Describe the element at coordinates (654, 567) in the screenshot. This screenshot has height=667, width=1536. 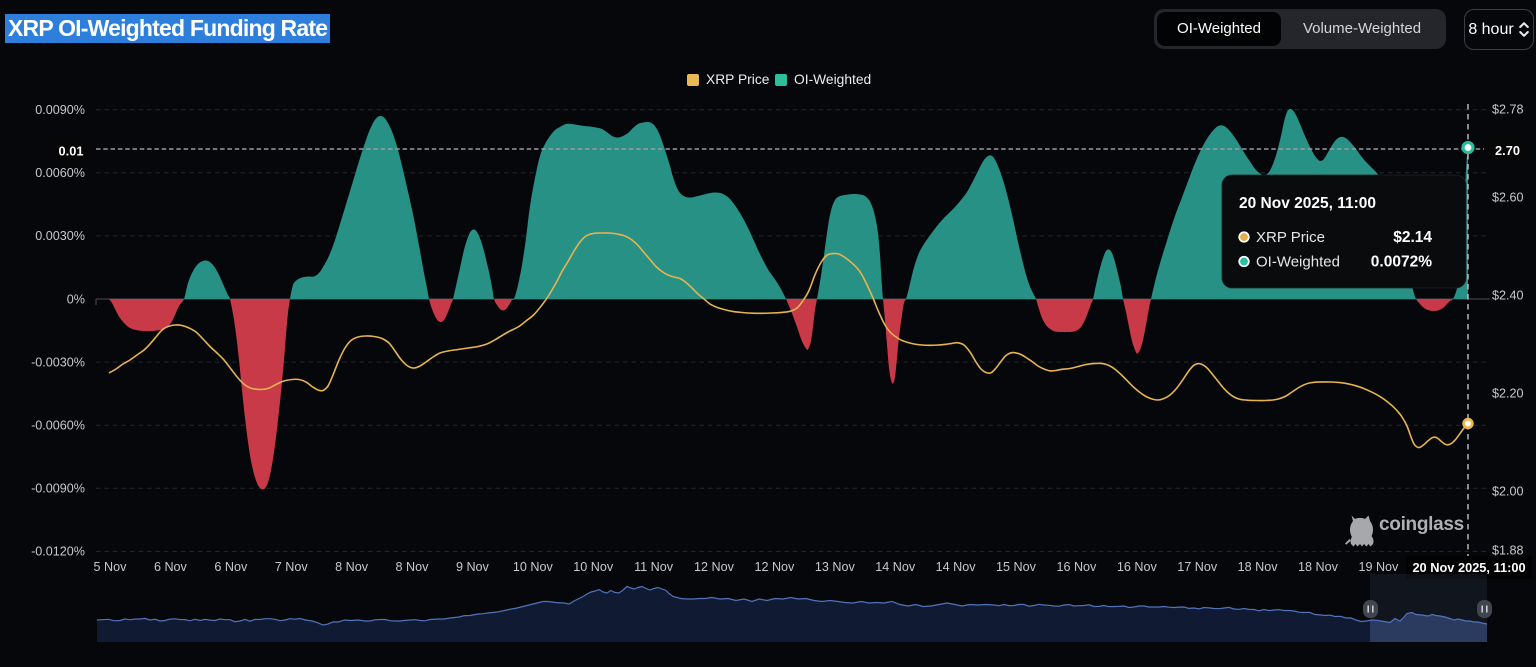
I see `svg-text: 11 Nov` at that location.